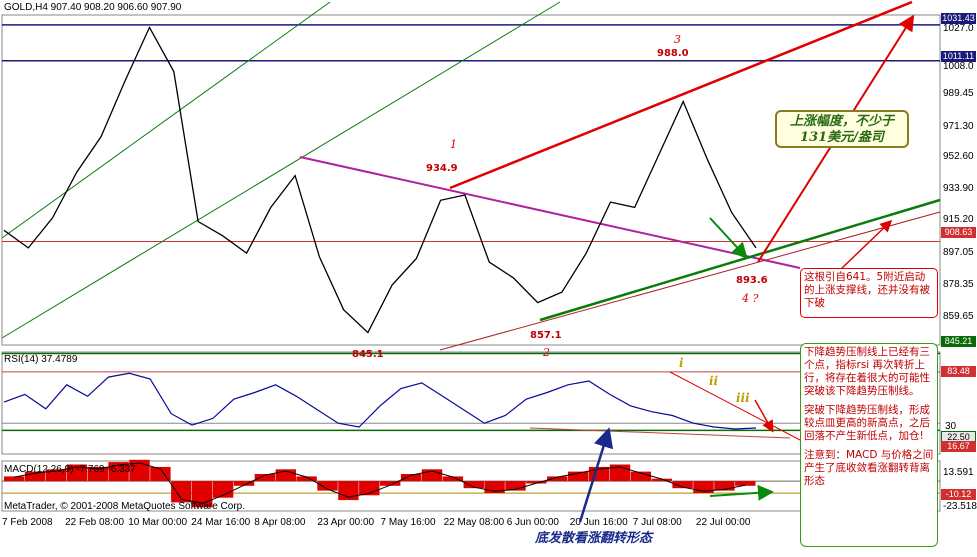 The image size is (977, 557). I want to click on rsi-badge-16: 16.67, so click(958, 446).